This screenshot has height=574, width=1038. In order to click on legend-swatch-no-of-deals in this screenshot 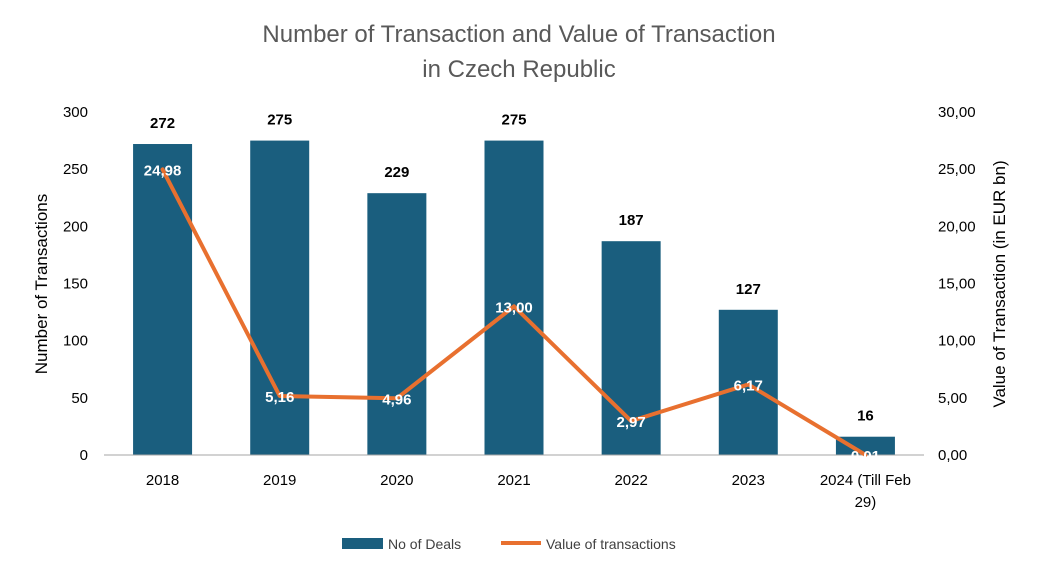, I will do `click(362, 543)`.